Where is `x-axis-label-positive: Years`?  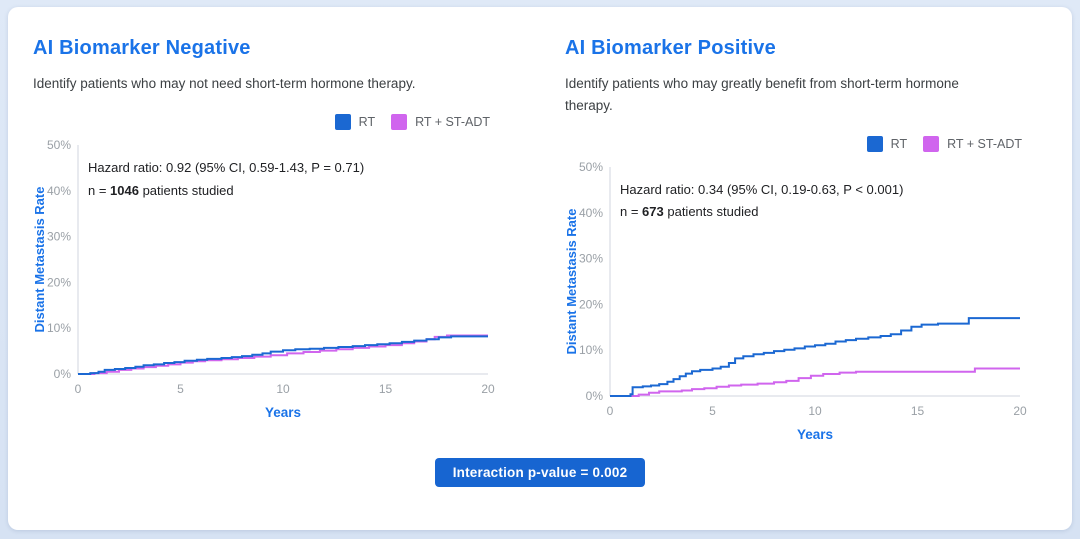
x-axis-label-positive: Years is located at coordinates (815, 434).